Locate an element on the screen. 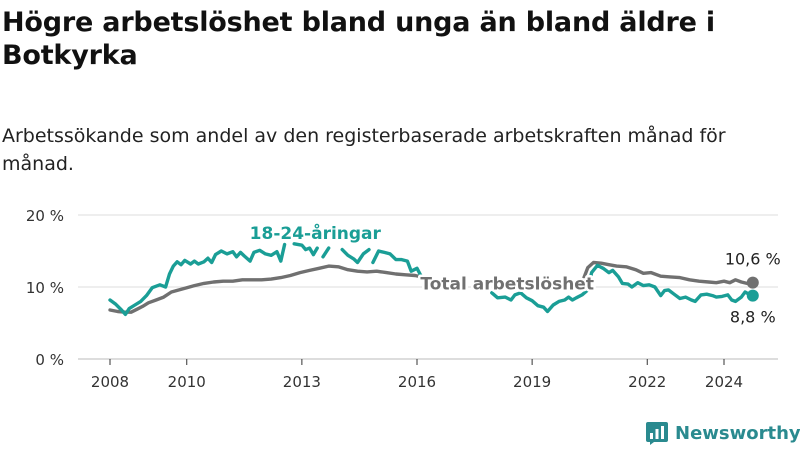 This screenshot has height=450, width=800. x-axis-ticks: 2008 2010 2013 2016 2019 2022 2024 is located at coordinates (417, 375).